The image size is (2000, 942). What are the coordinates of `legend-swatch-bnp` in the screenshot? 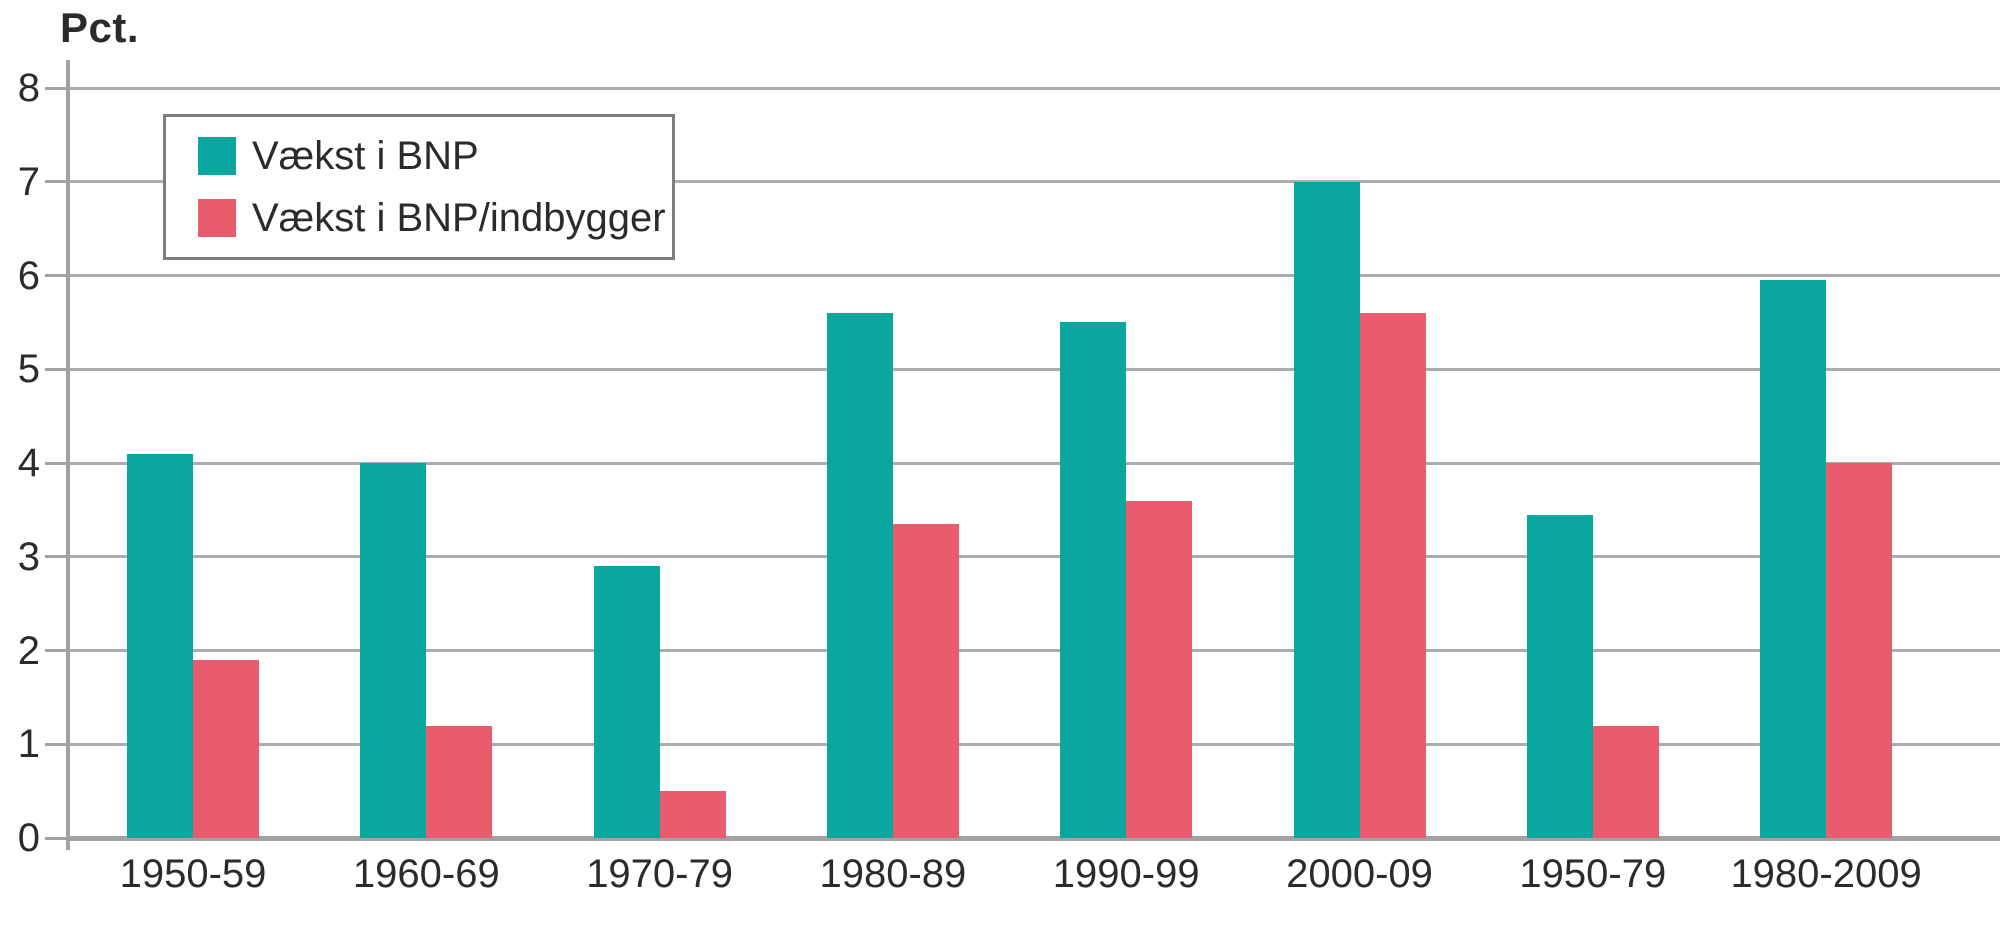 It's located at (217, 156).